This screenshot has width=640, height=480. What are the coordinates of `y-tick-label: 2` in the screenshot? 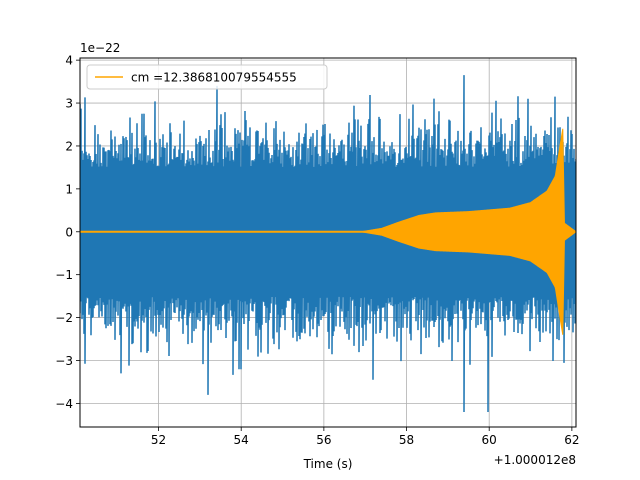 It's located at (69, 146).